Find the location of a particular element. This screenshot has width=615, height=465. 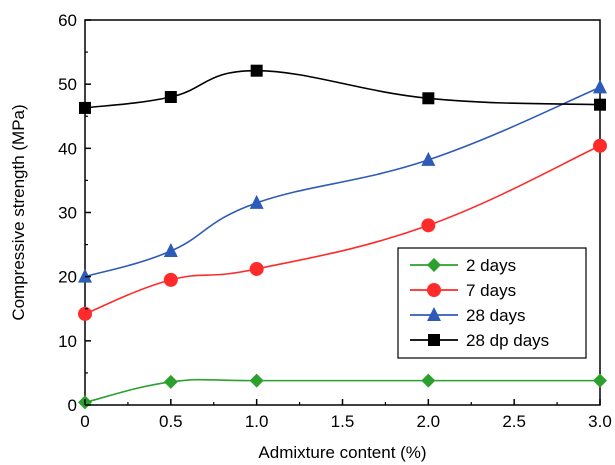

y-tick-label: 20 is located at coordinates (67, 277).